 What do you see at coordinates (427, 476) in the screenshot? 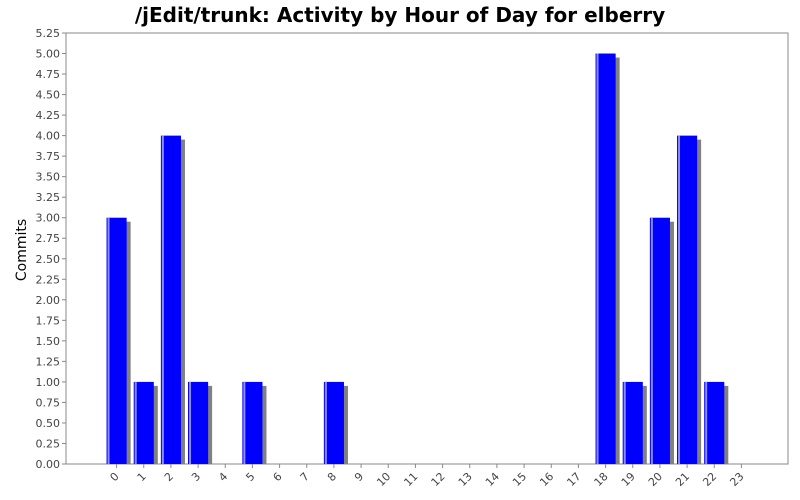
I see `x-axis: 0 1 2 3 4 5 6 7 8 9 10 11 12 13 14 15 16 17 18 19 20 21 22 23` at bounding box center [427, 476].